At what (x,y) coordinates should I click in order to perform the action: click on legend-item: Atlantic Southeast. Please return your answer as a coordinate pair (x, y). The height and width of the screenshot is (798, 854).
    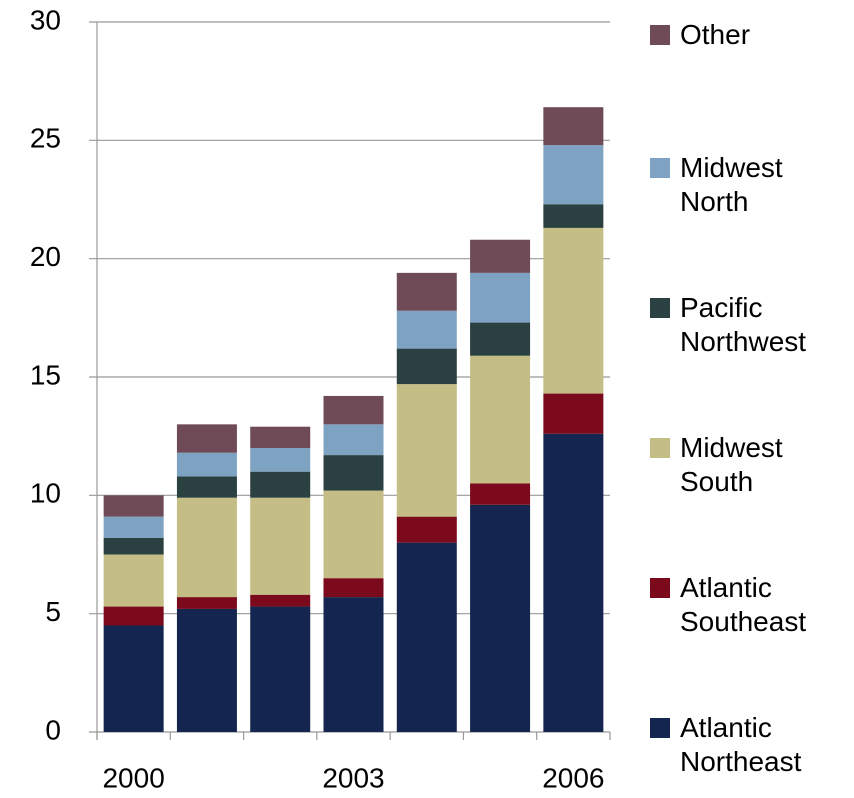
    Looking at the image, I should click on (750, 605).